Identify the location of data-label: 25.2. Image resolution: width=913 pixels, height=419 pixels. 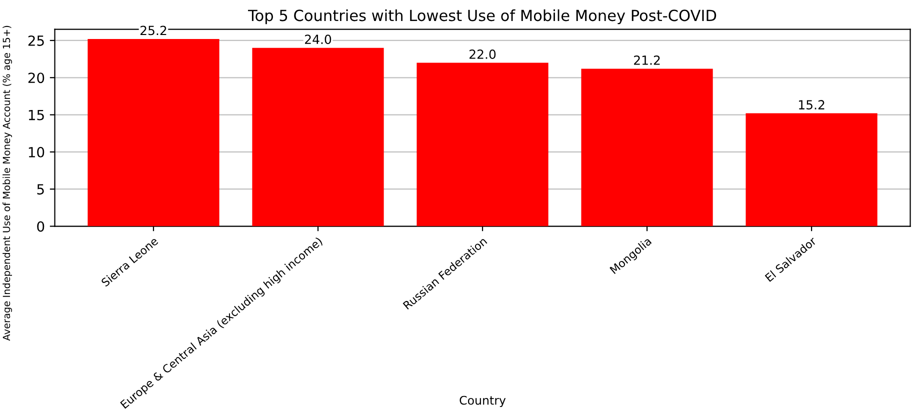
(153, 31).